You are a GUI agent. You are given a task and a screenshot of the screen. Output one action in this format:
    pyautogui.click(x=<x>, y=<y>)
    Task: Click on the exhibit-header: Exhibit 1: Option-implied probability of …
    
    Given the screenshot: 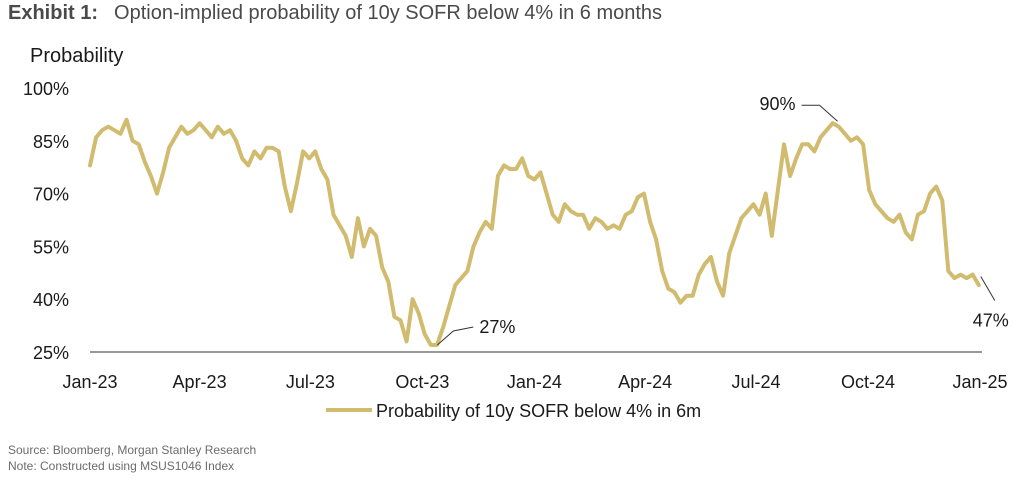 What is the action you would take?
    pyautogui.click(x=335, y=13)
    